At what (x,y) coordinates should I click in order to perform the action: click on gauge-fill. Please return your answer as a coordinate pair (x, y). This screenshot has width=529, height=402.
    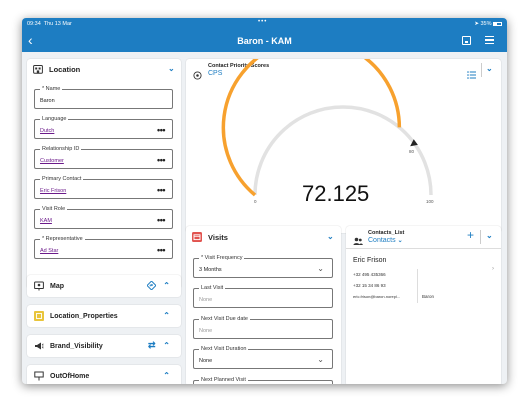
    Looking at the image, I should click on (311, 128).